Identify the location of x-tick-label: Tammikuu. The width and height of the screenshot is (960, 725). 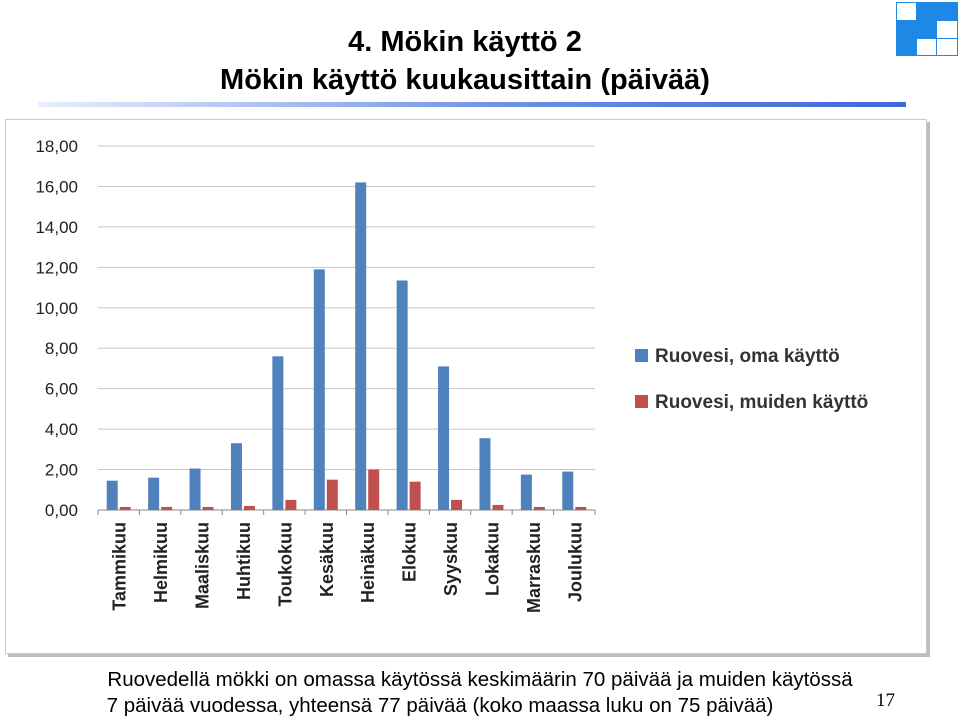
(120, 566).